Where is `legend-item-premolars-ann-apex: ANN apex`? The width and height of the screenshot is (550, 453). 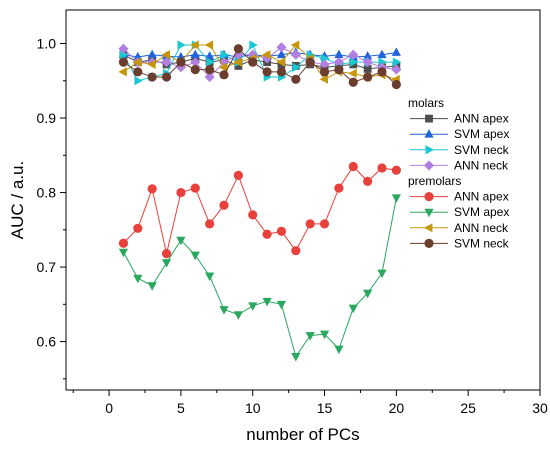 legend-item-premolars-ann-apex: ANN apex is located at coordinates (459, 197).